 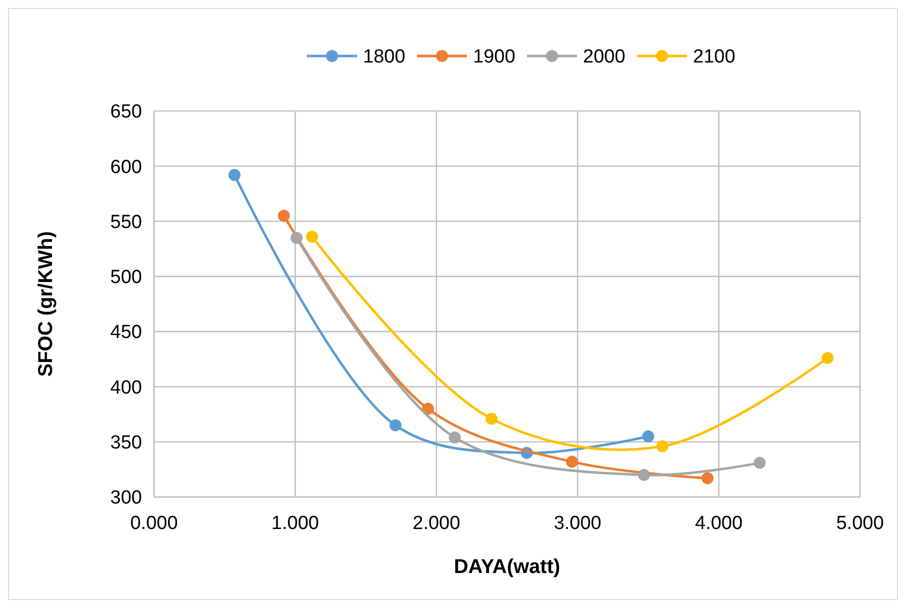 I want to click on y-tick-label: 300, so click(x=126, y=498).